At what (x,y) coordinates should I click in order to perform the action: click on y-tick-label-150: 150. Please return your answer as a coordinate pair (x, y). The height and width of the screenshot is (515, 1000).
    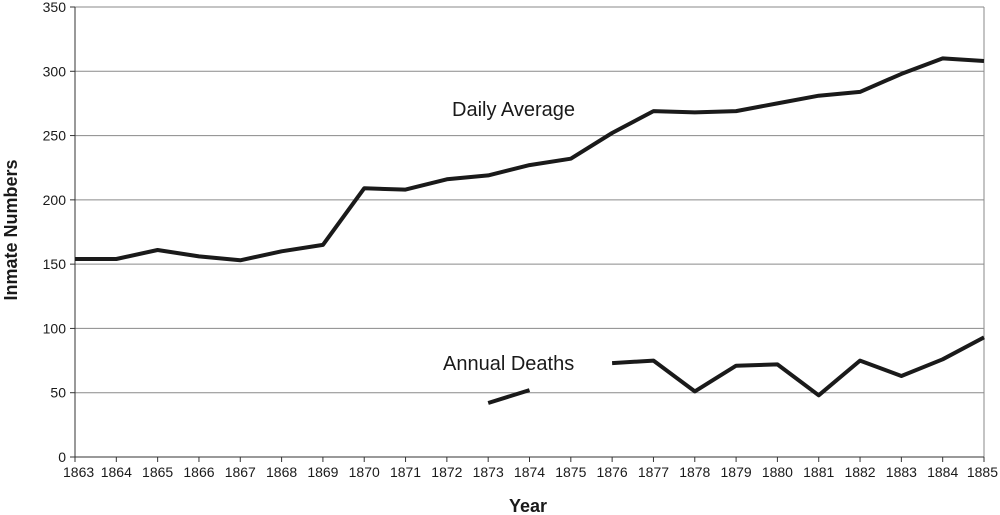
    Looking at the image, I should click on (55, 264).